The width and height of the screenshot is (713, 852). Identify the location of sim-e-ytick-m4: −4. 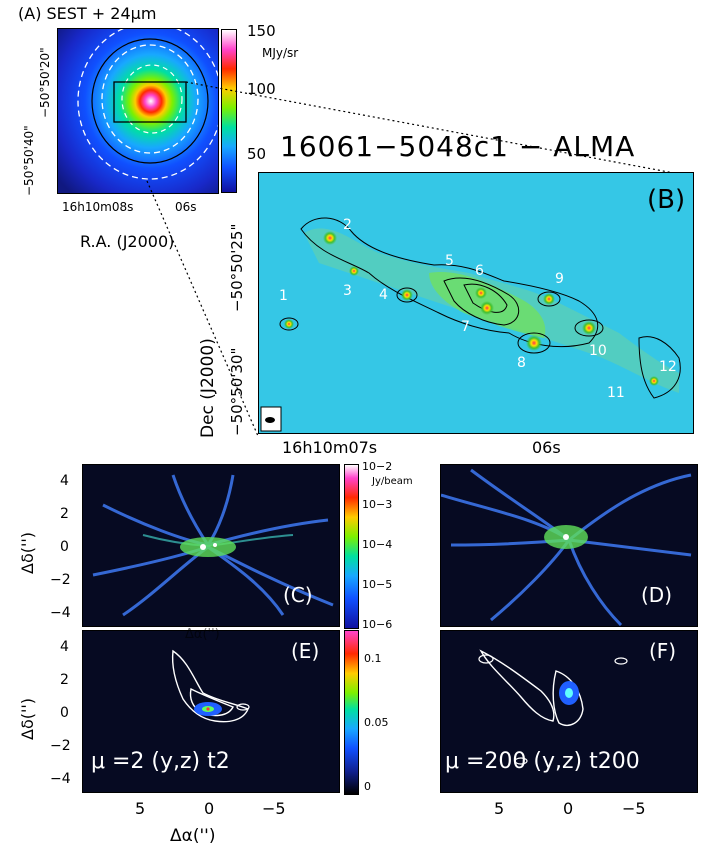
(60, 779).